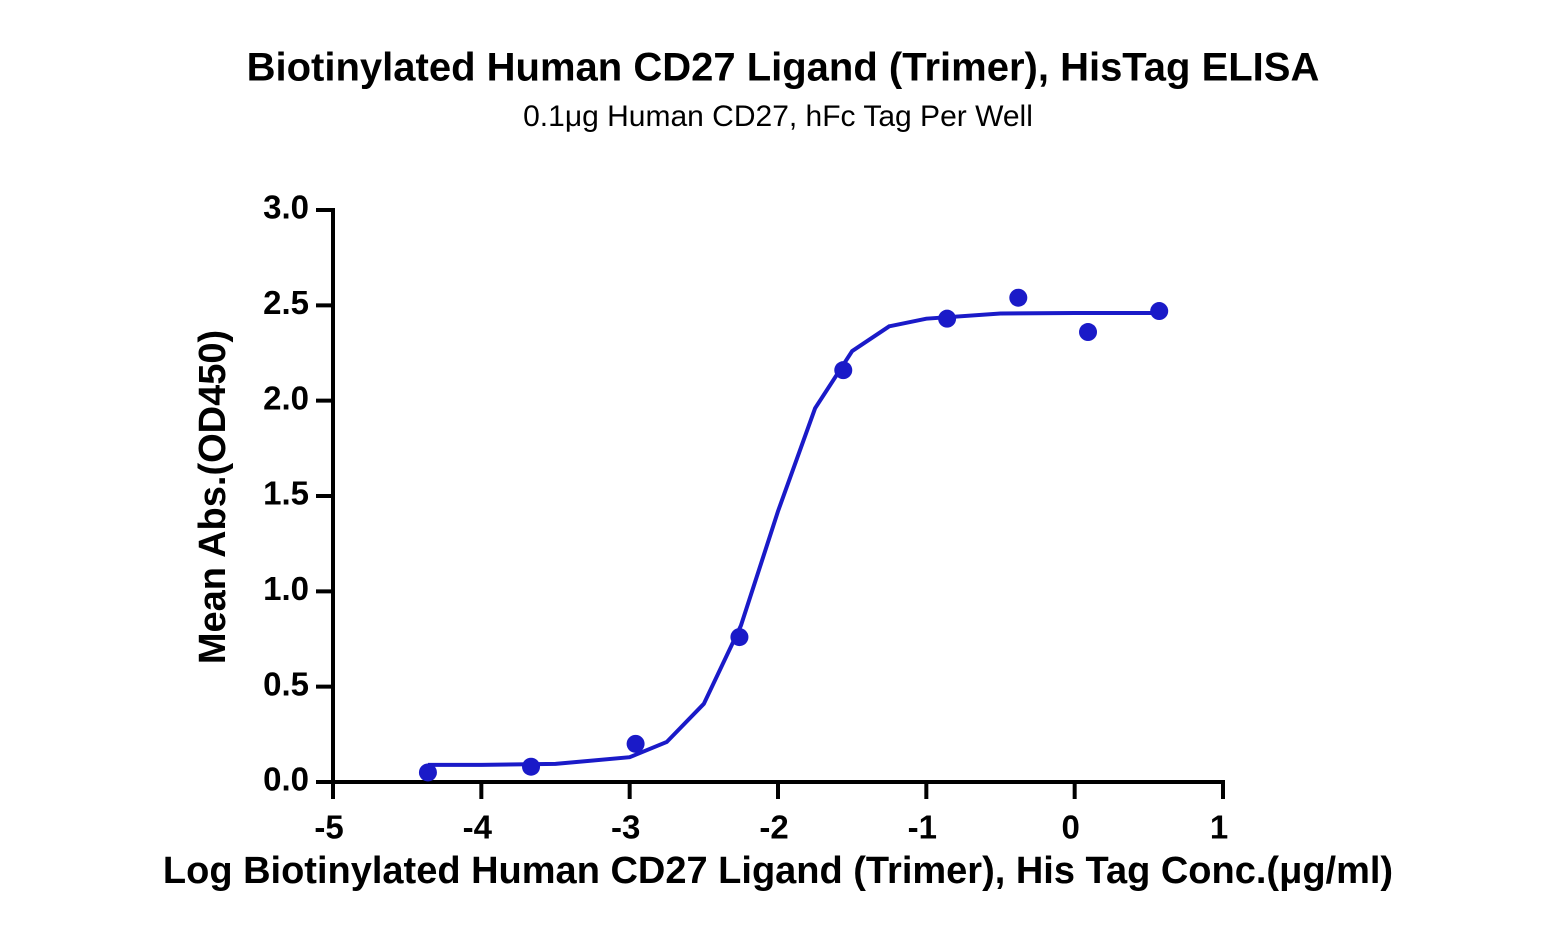  Describe the element at coordinates (1219, 827) in the screenshot. I see `x-tick-label: 1` at that location.